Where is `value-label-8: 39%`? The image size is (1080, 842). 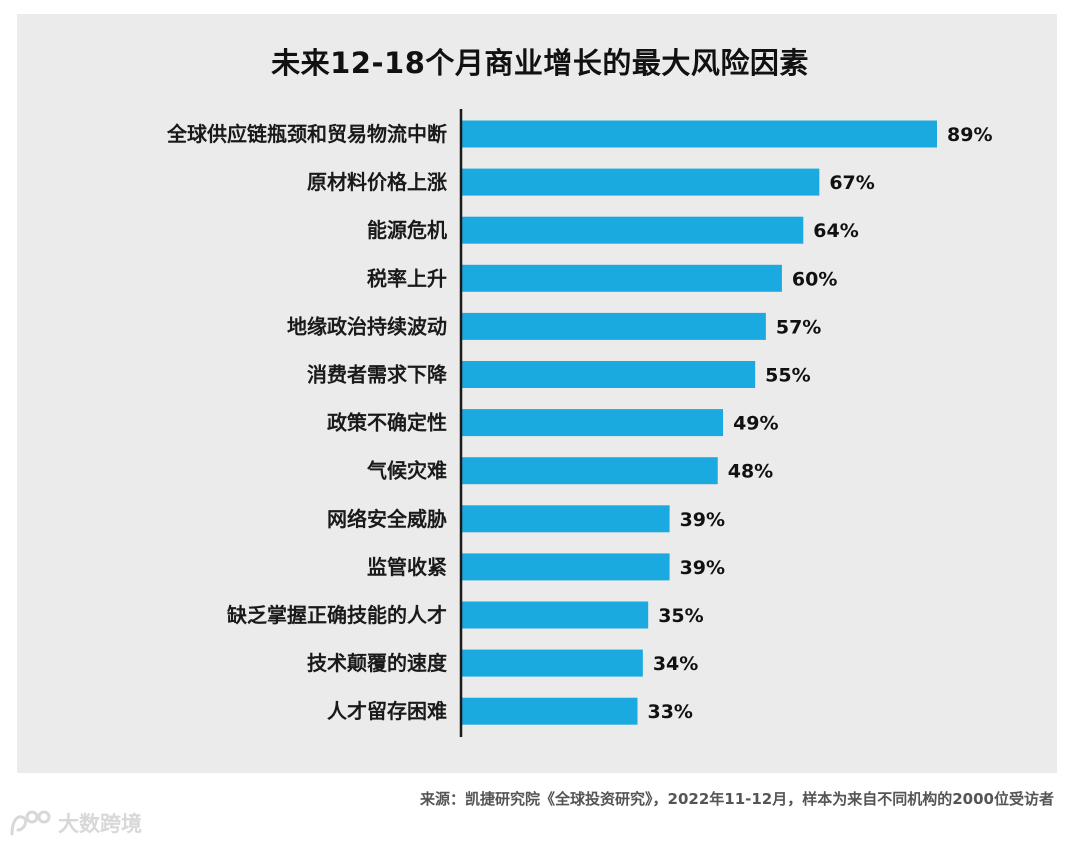 value-label-8: 39% is located at coordinates (702, 520).